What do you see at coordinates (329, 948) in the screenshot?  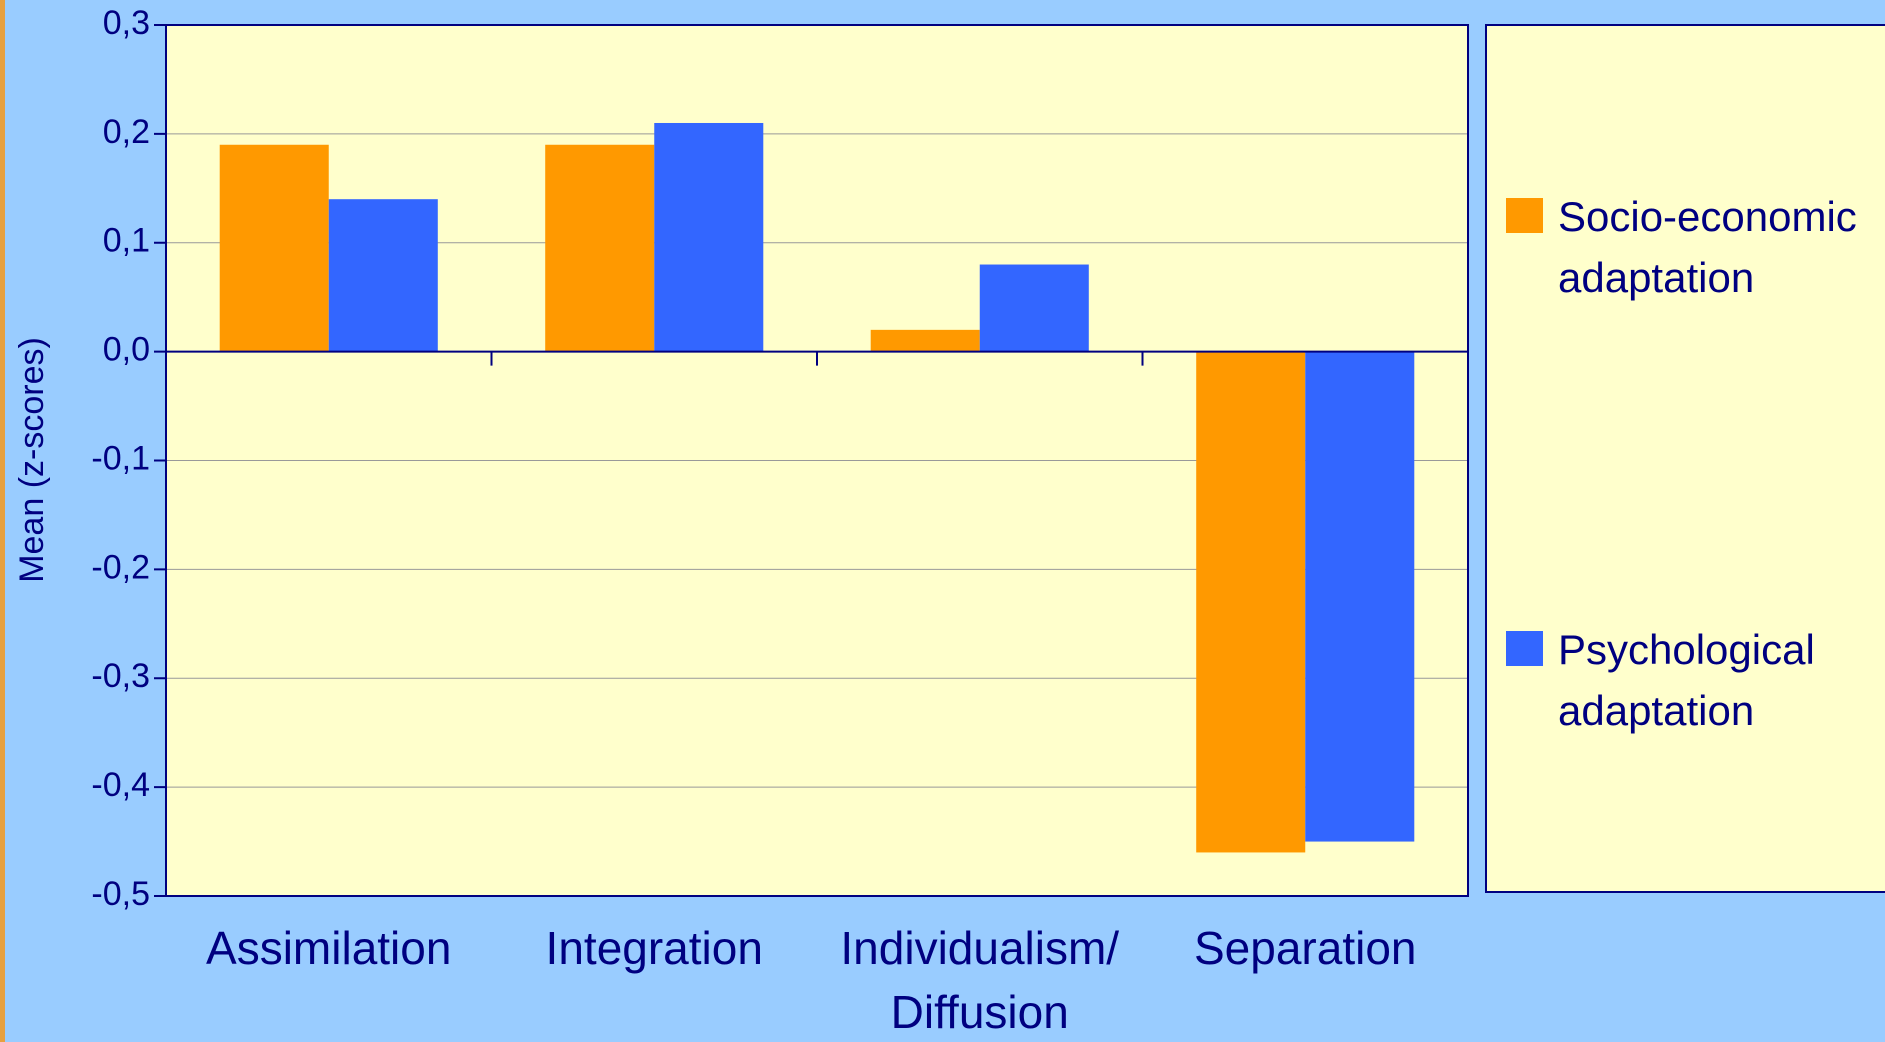 I see `x-tick-label: Assimilation` at bounding box center [329, 948].